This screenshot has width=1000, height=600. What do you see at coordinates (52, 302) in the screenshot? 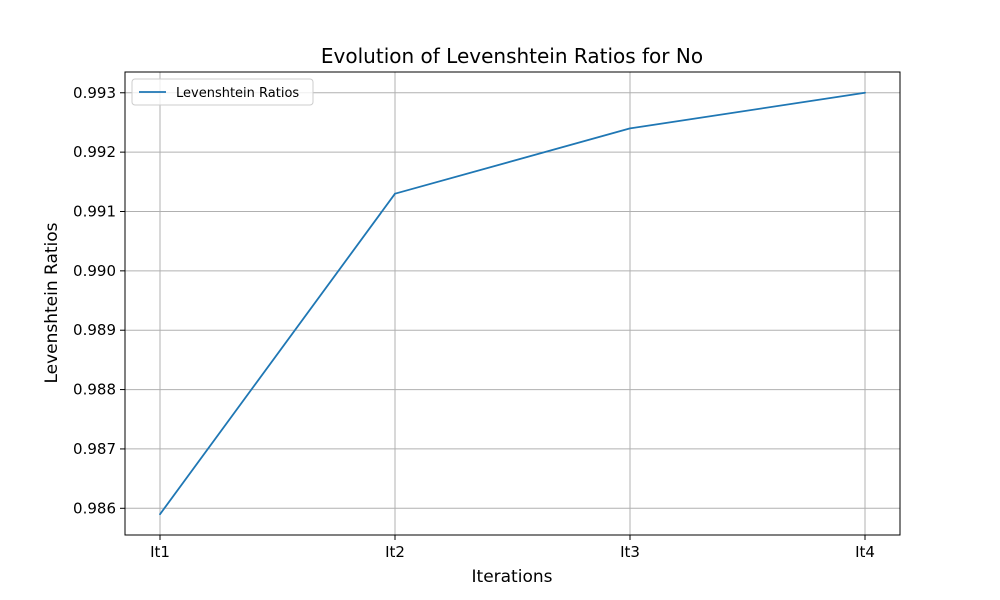
I see `y-axis-label: Levenshtein Ratios` at bounding box center [52, 302].